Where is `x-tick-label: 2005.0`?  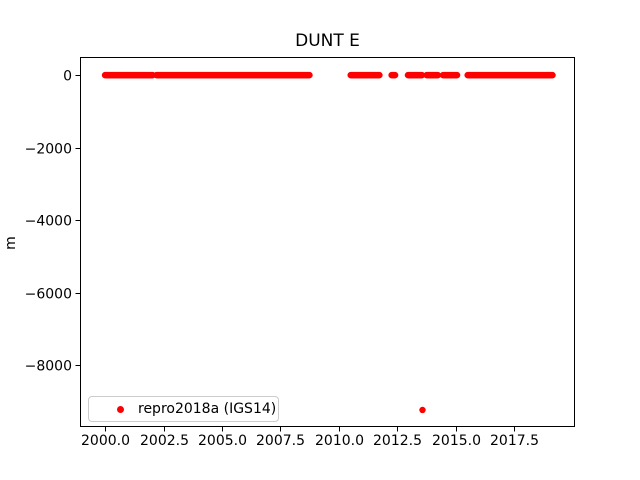 x-tick-label: 2005.0 is located at coordinates (222, 441).